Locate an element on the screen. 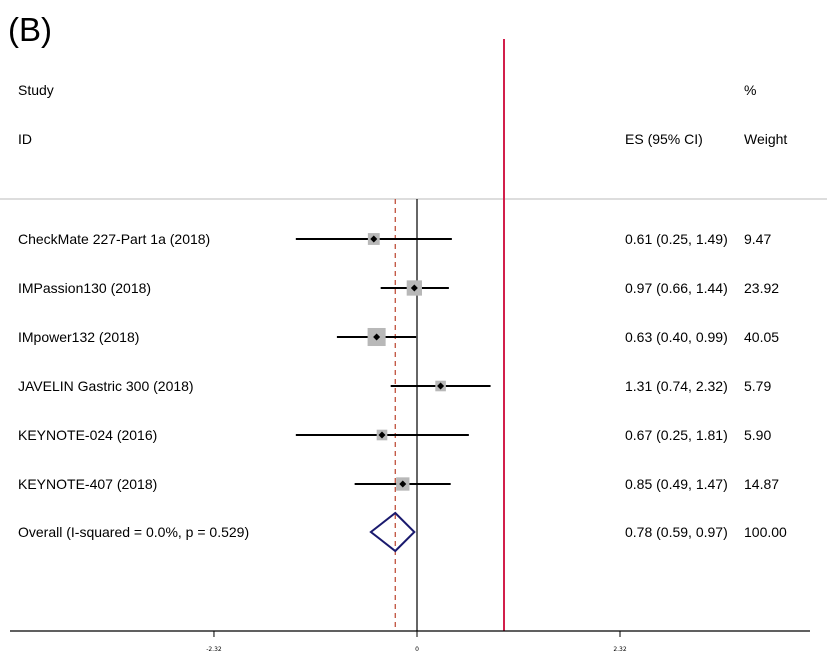 This screenshot has height=662, width=827. weight-value: 14.87 is located at coordinates (761, 484).